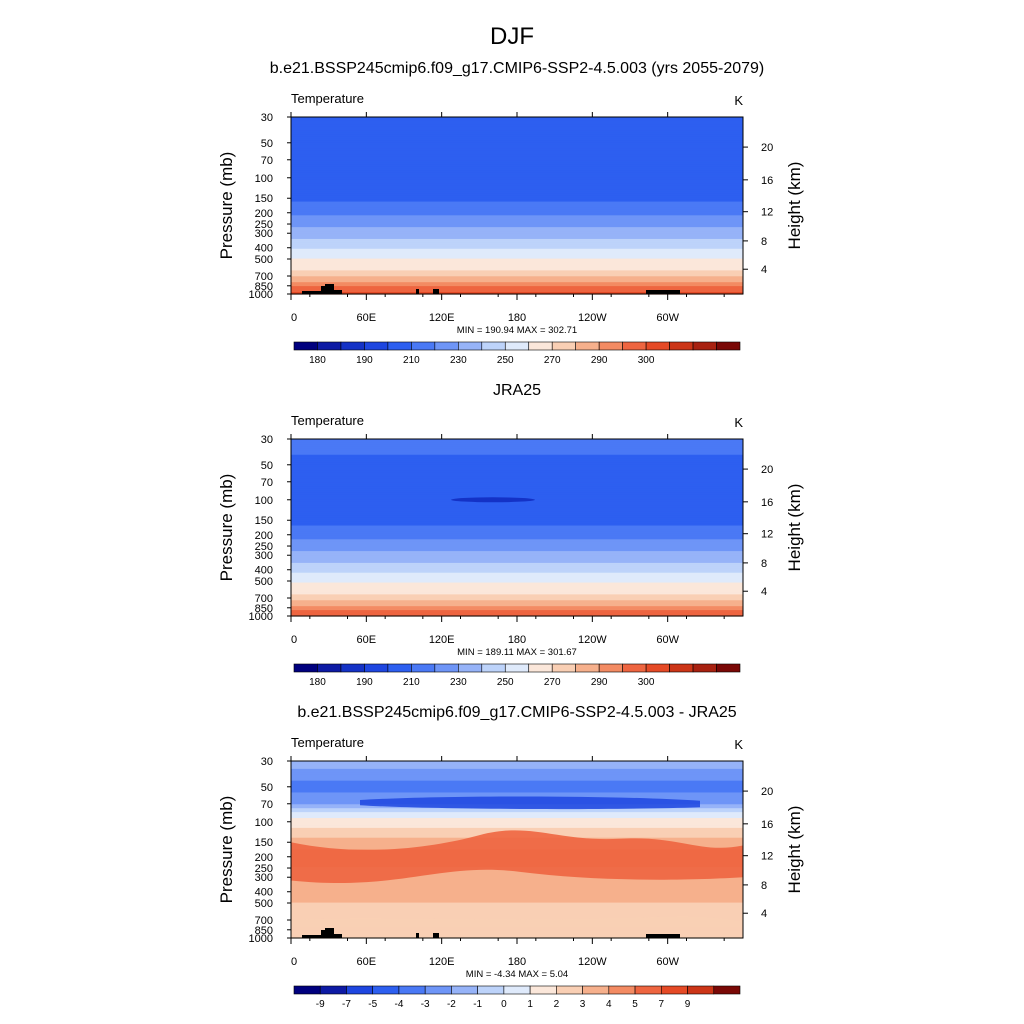 Image resolution: width=1024 pixels, height=1024 pixels. Describe the element at coordinates (226, 206) in the screenshot. I see `y-axis-label: Pressure (mb)` at that location.